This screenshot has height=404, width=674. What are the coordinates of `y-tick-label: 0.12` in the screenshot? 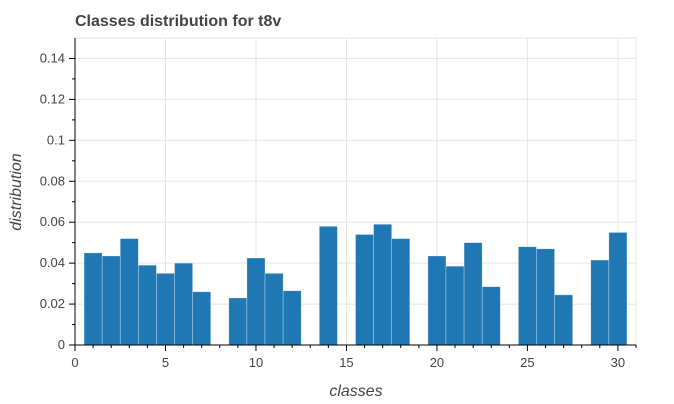 It's located at (52, 98).